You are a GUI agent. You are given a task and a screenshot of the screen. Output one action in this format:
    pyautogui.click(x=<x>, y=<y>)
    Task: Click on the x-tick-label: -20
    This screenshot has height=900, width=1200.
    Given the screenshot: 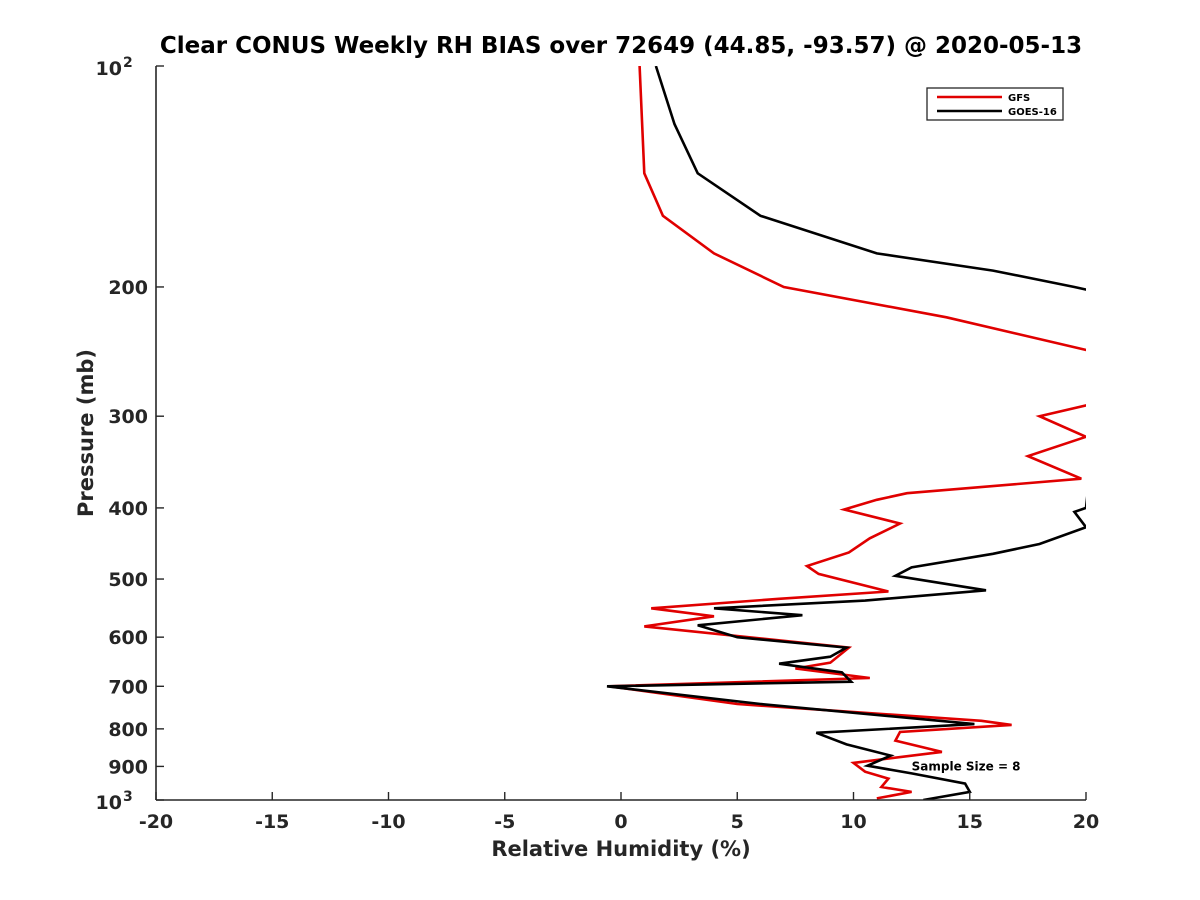 What is the action you would take?
    pyautogui.click(x=156, y=822)
    